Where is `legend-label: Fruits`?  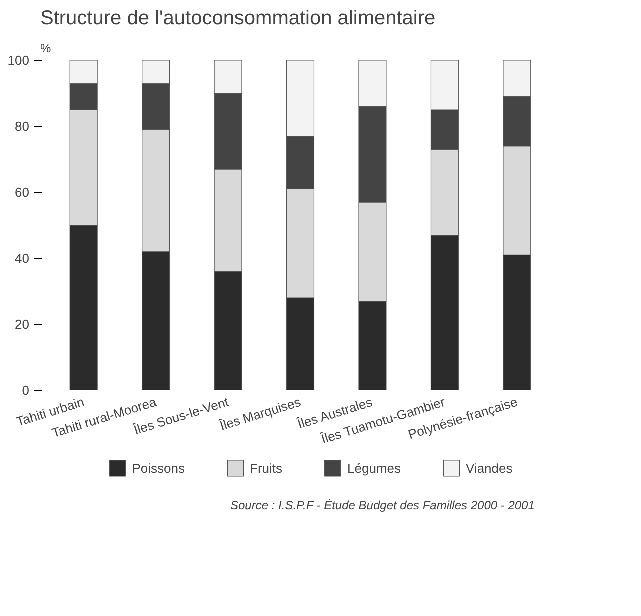
legend-label: Fruits is located at coordinates (266, 468).